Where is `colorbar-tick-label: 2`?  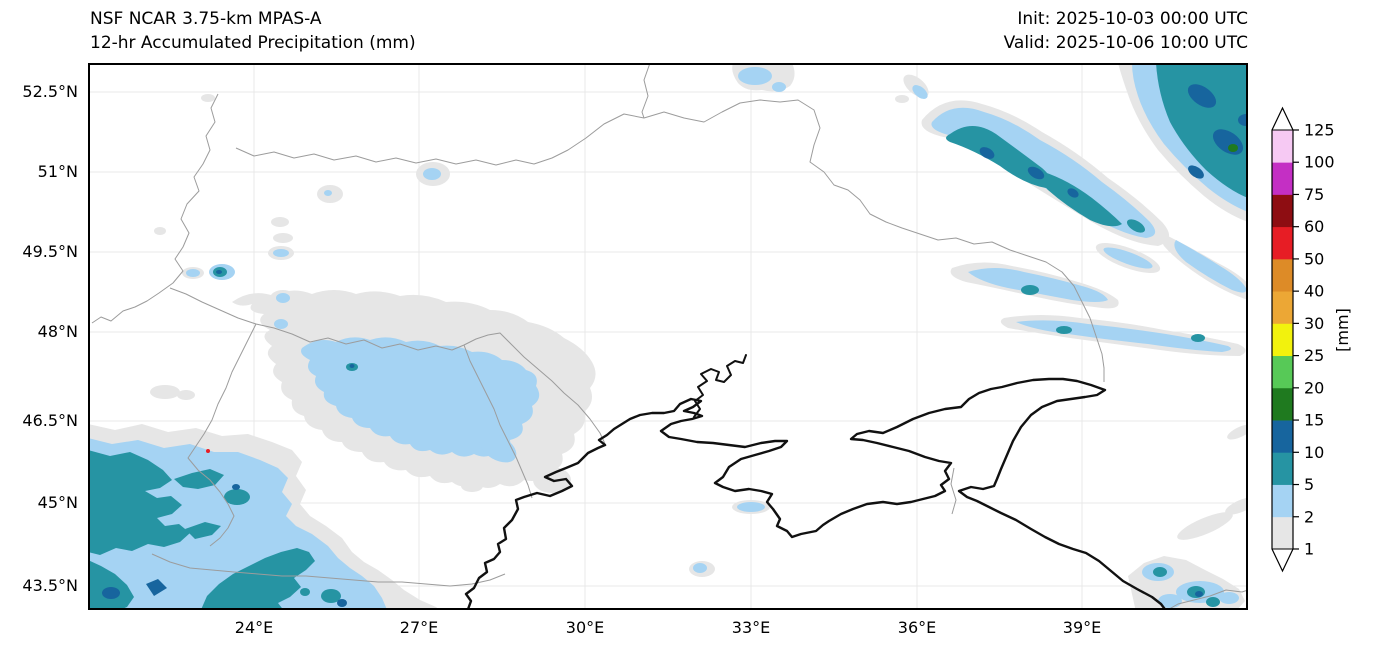
colorbar-tick-label: 2 is located at coordinates (1309, 516).